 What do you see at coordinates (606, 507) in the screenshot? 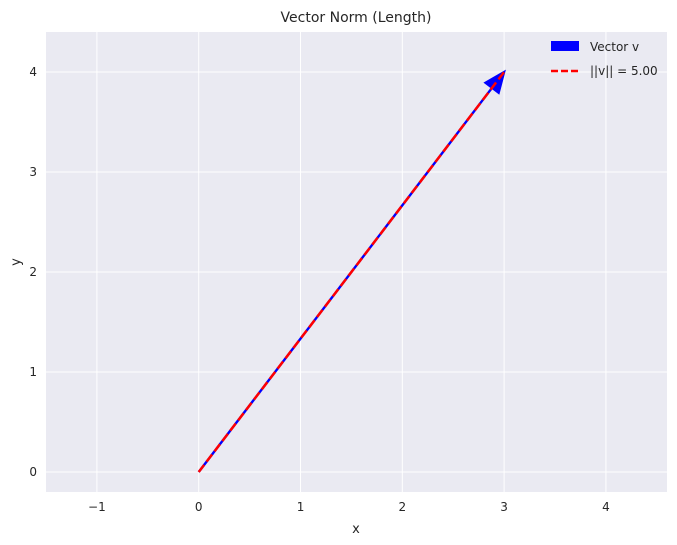
I see `x-tick-label: 4` at bounding box center [606, 507].